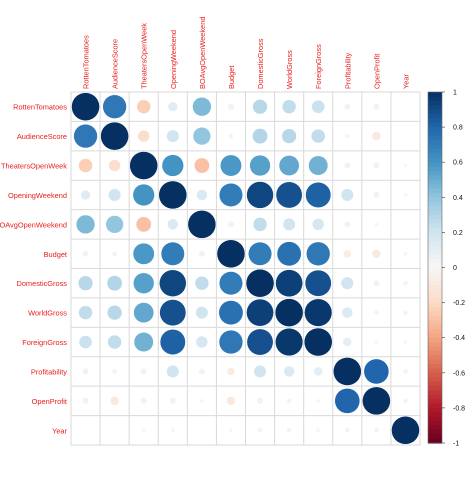  I want to click on row-label: AudienceScore, so click(42, 136).